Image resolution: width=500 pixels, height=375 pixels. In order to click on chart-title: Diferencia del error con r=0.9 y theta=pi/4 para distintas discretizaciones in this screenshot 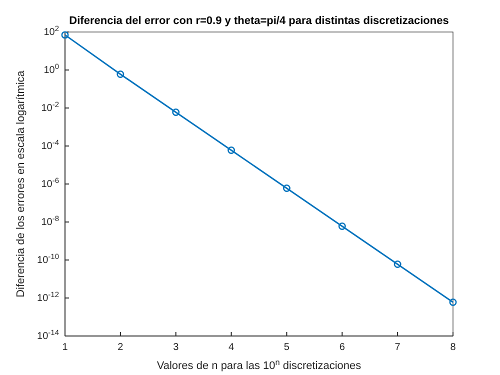, I will do `click(259, 21)`.